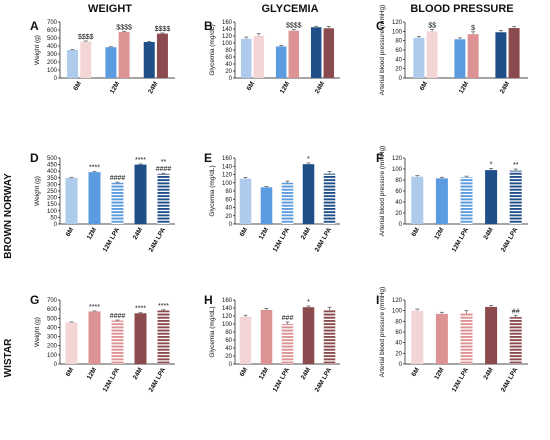 The image size is (550, 440). What do you see at coordinates (488, 374) in the screenshot?
I see `panel-i-category-label: 24M` at bounding box center [488, 374].